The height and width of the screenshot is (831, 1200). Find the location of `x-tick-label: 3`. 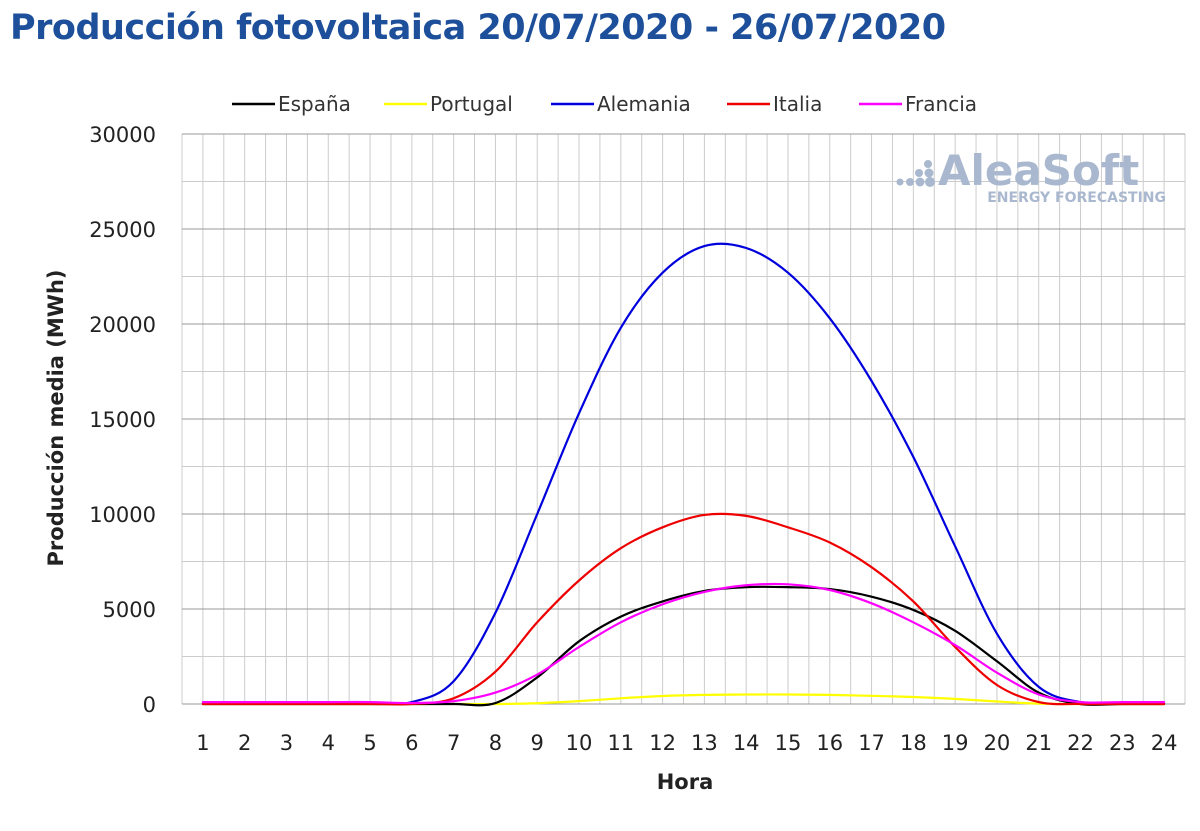

x-tick-label: 3 is located at coordinates (286, 743).